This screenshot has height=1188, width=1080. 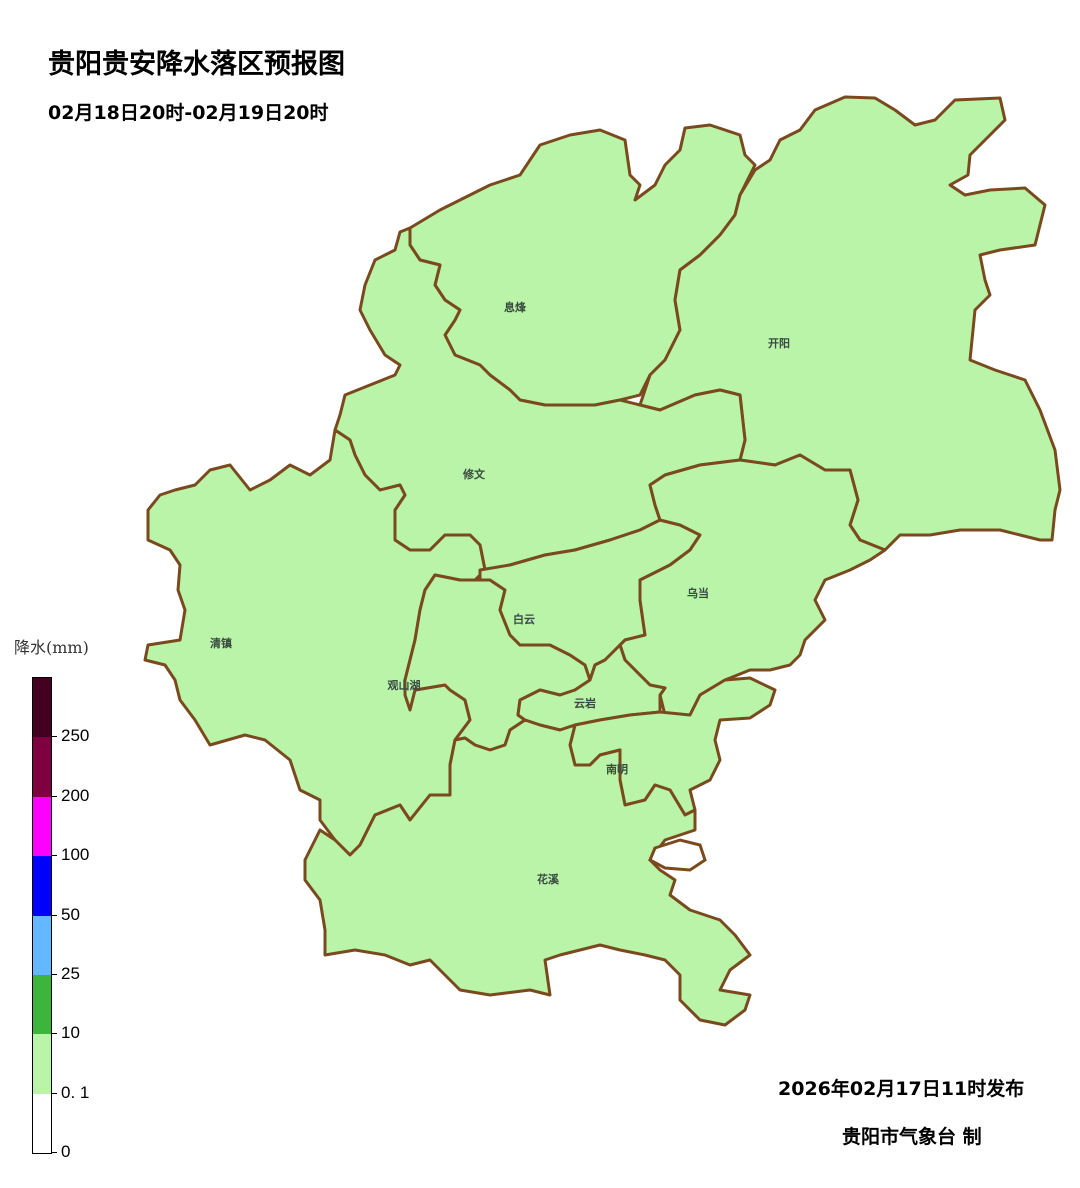 I want to click on map-hole, so click(x=677, y=855).